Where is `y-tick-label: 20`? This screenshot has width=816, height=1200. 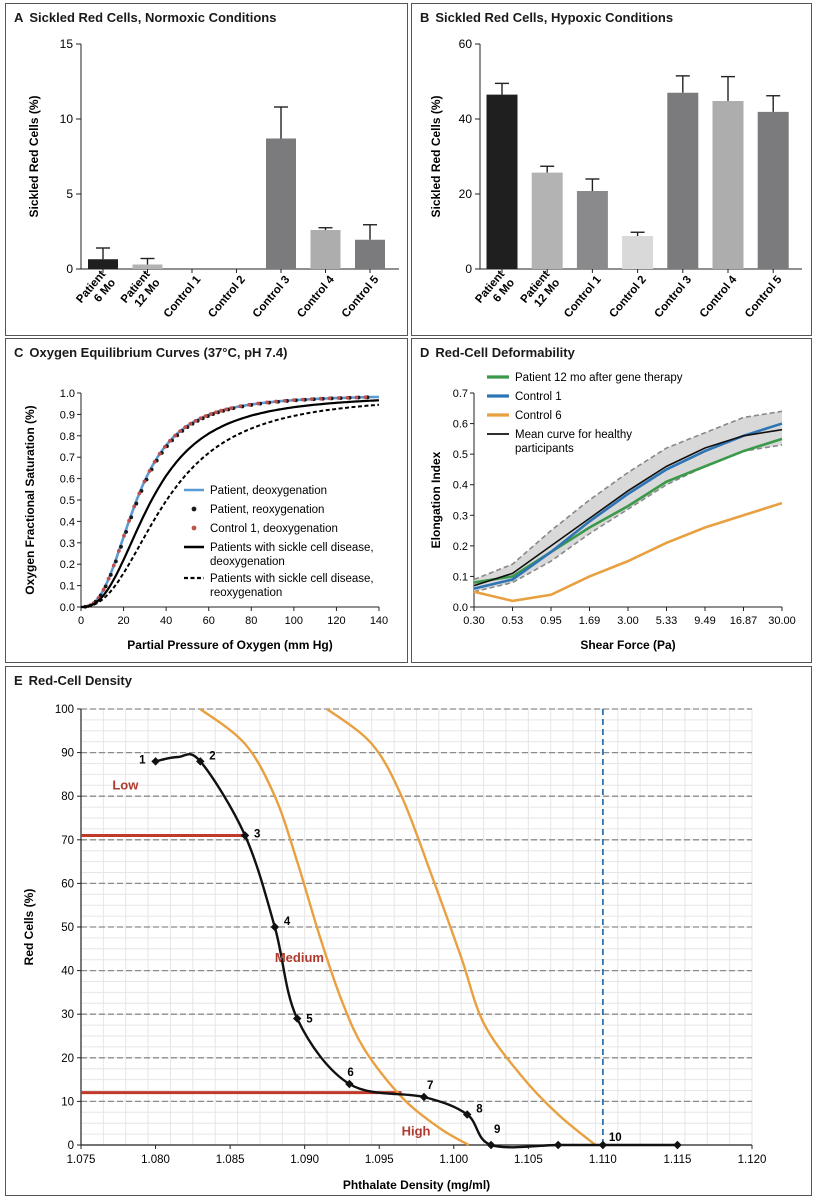
y-tick-label: 20 is located at coordinates (67, 1059).